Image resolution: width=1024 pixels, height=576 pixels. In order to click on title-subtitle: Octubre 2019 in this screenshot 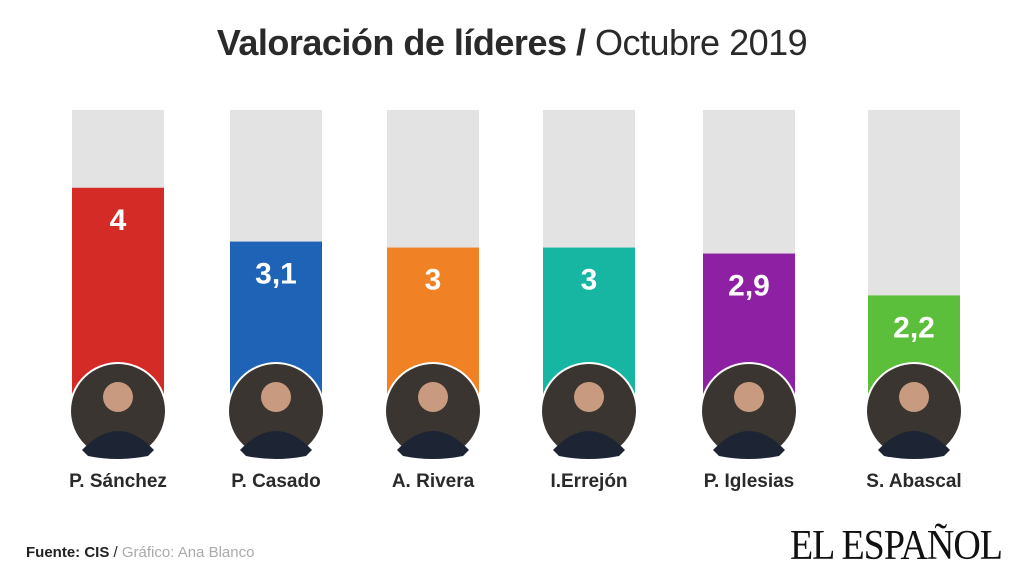, I will do `click(701, 42)`.